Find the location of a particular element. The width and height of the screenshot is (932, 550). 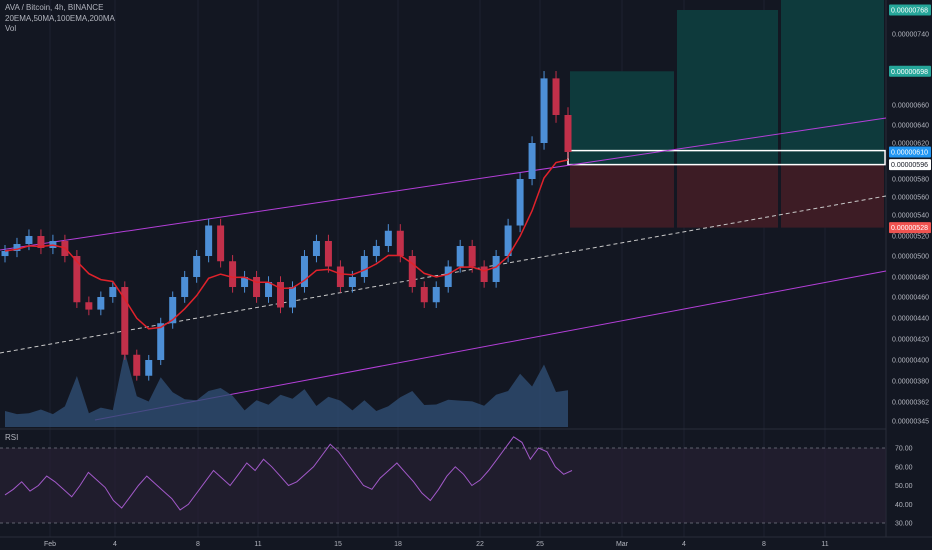

time-axis: Feb 4 8 11 15 18 22 25 Mar 4 8 11 is located at coordinates (436, 544).